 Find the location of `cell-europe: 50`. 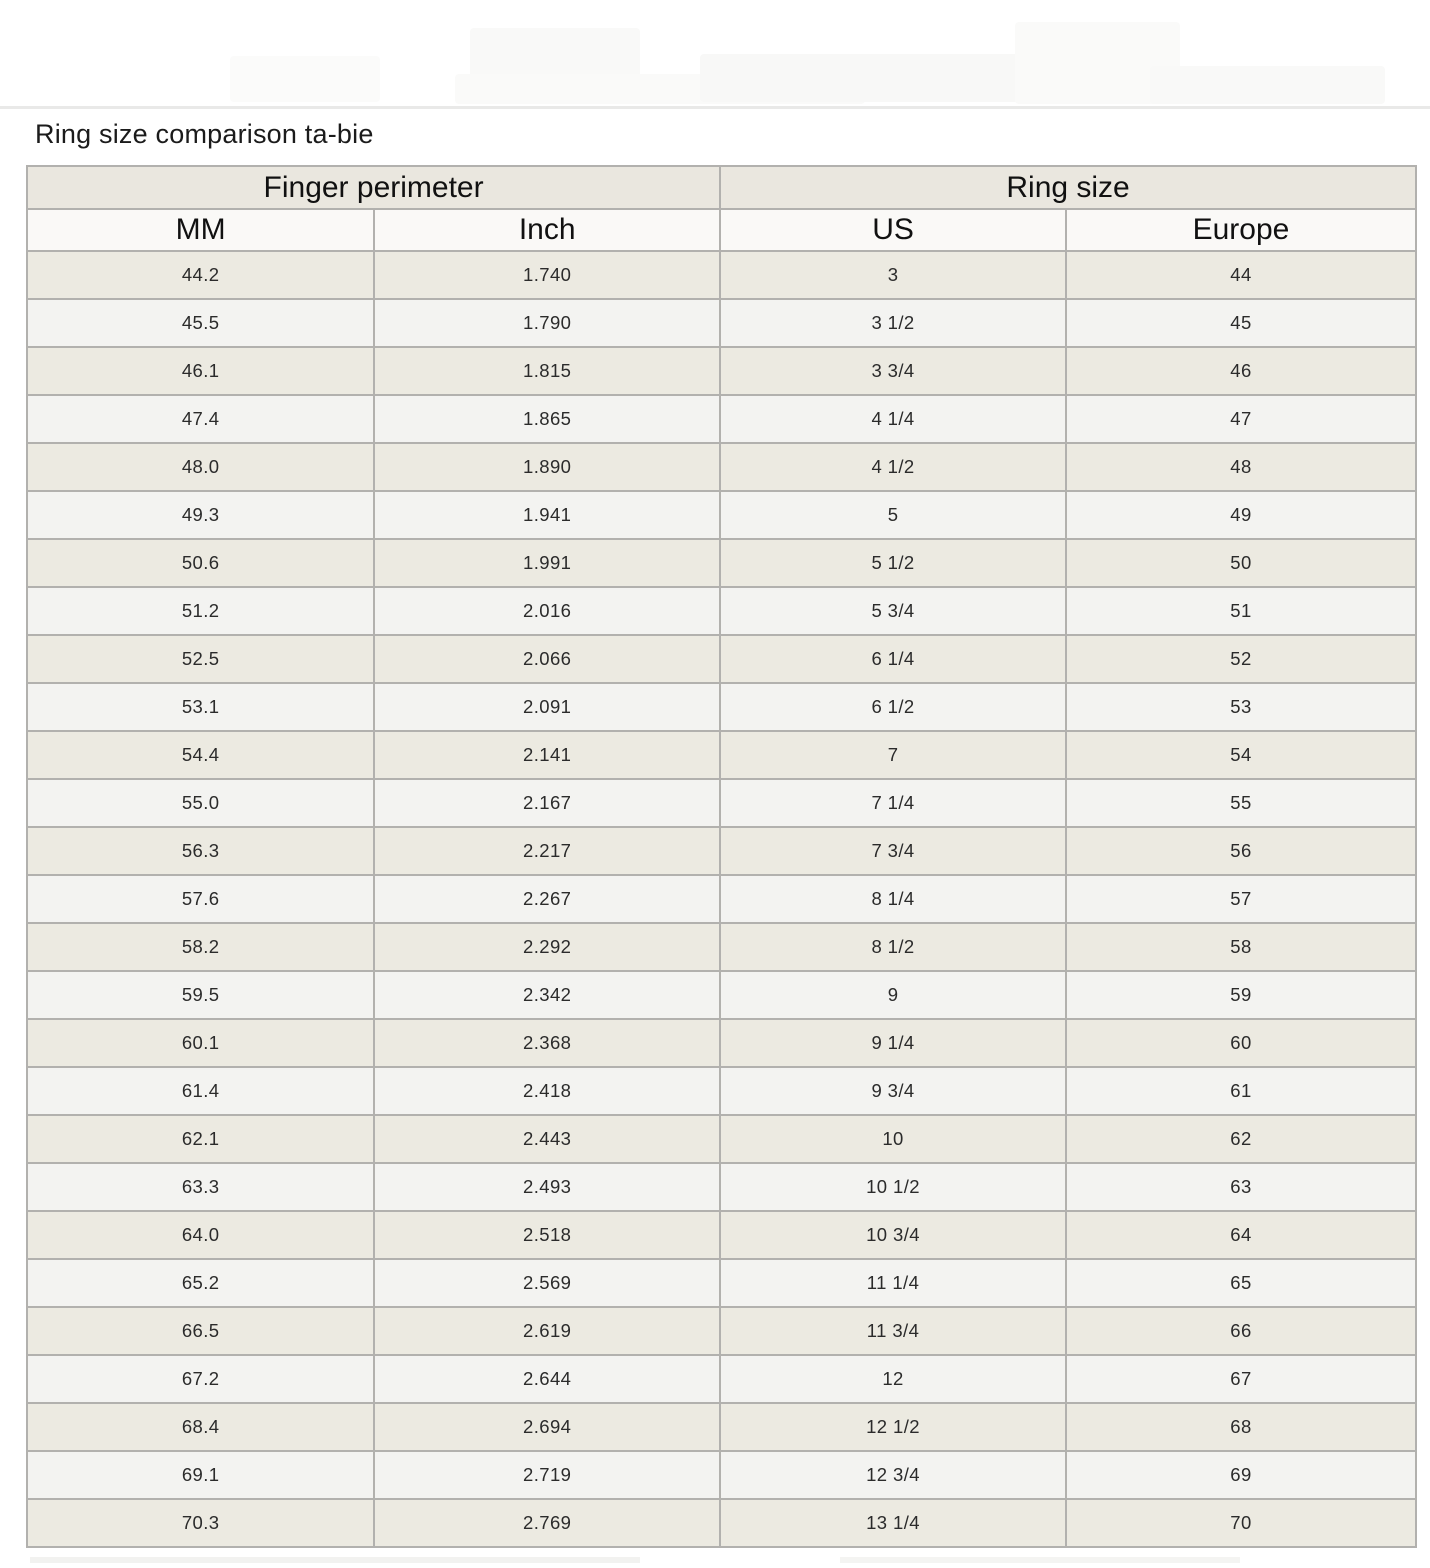

cell-europe: 50 is located at coordinates (1241, 563).